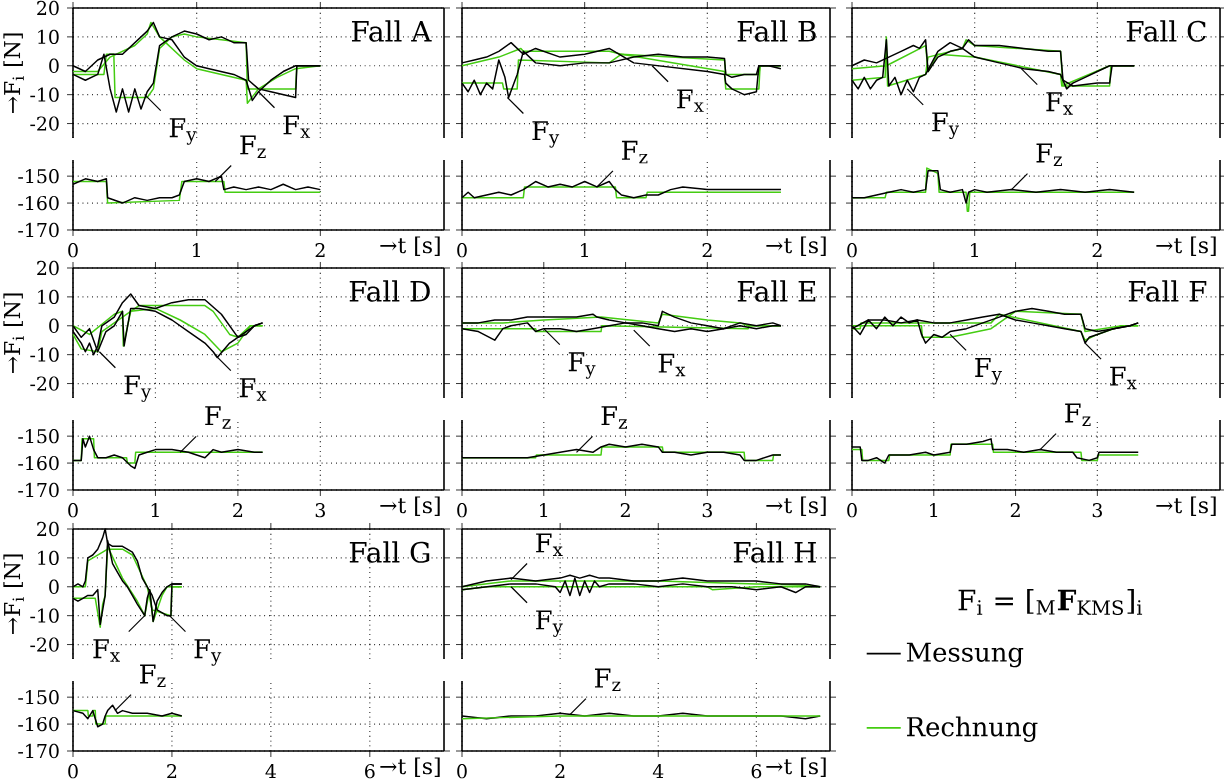 This screenshot has width=1224, height=780. I want to click on legend-label: Rechnung, so click(972, 729).